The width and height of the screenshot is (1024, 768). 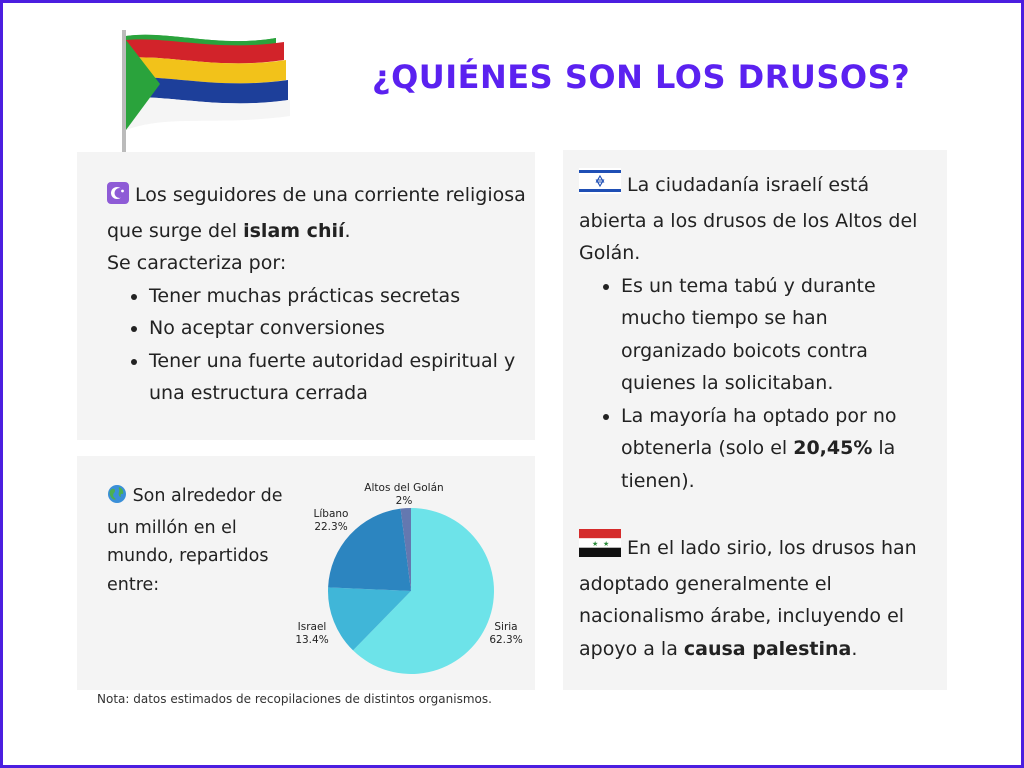 What do you see at coordinates (403, 488) in the screenshot?
I see `pie-category-label: Altos del Golán` at bounding box center [403, 488].